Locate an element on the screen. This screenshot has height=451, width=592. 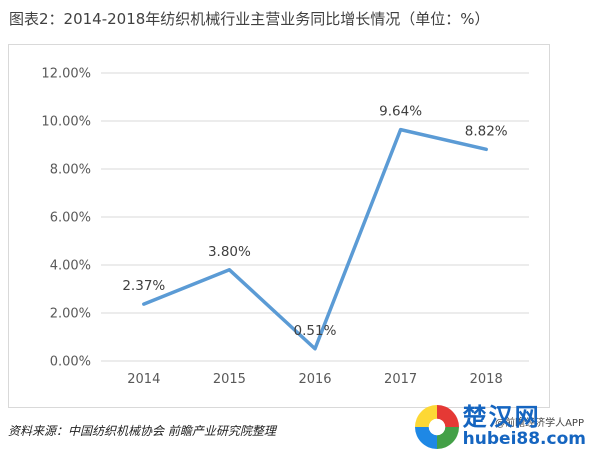
x-tick-label: 2017 is located at coordinates (400, 379).